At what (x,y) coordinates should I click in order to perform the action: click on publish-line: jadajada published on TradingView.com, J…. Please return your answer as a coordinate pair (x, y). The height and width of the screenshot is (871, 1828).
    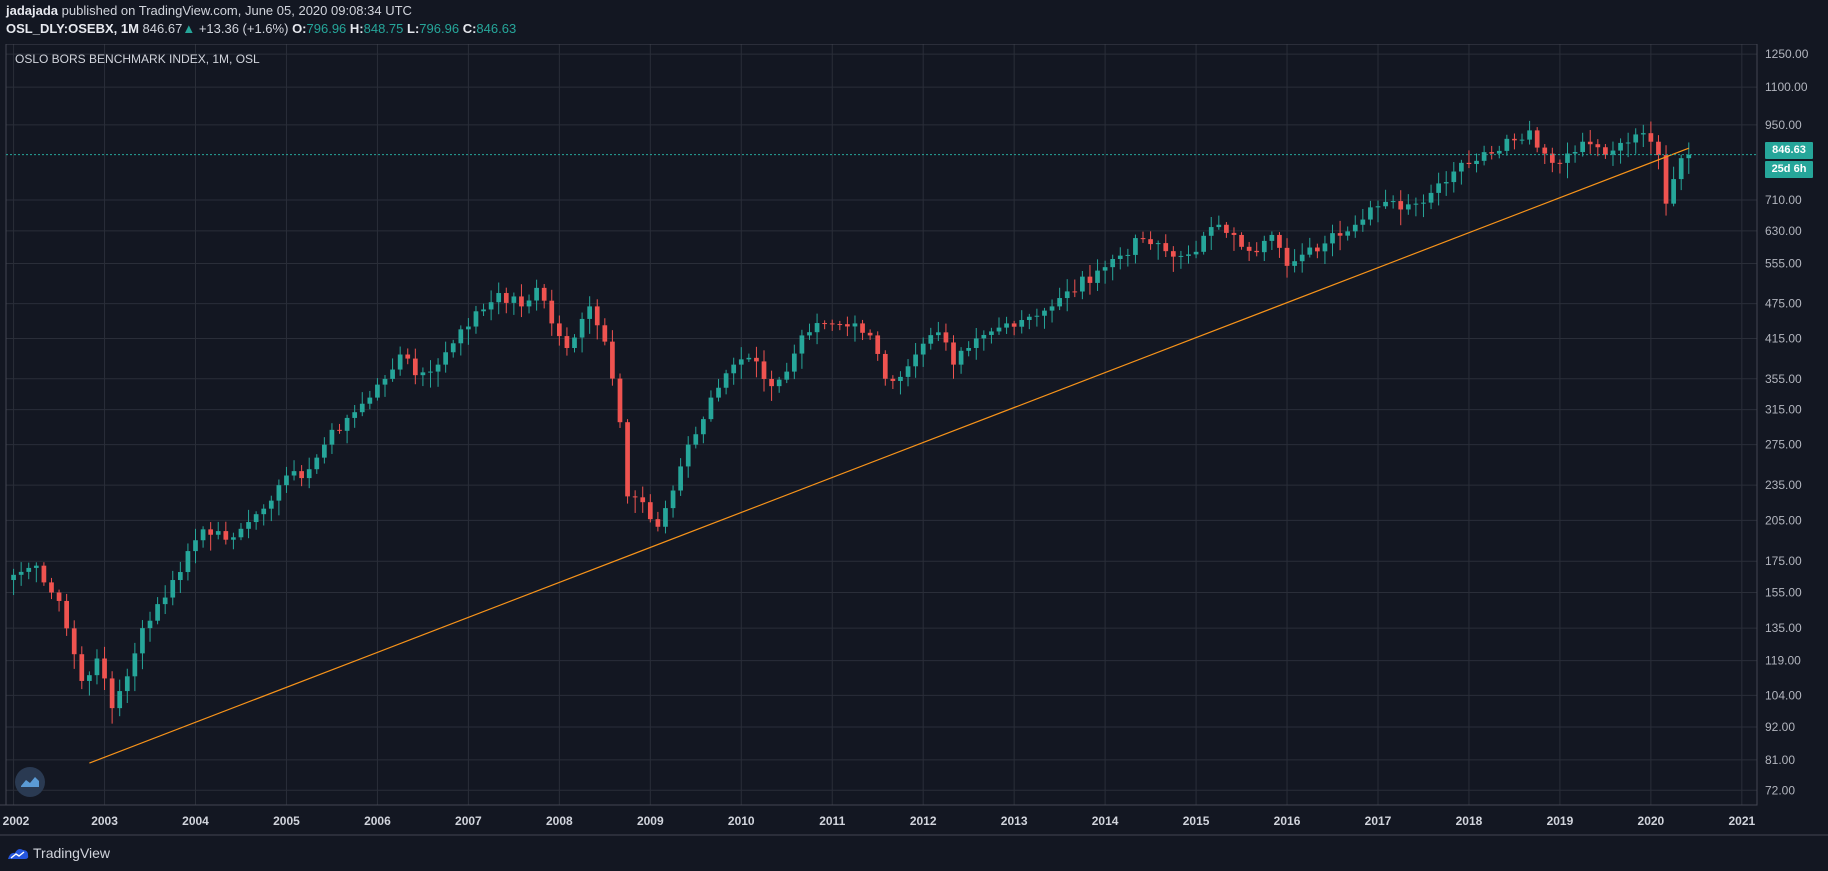
    Looking at the image, I should click on (209, 10).